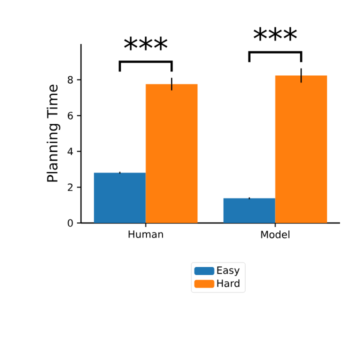 The width and height of the screenshot is (360, 360). Describe the element at coordinates (70, 187) in the screenshot. I see `y-tick-label: 2` at that location.